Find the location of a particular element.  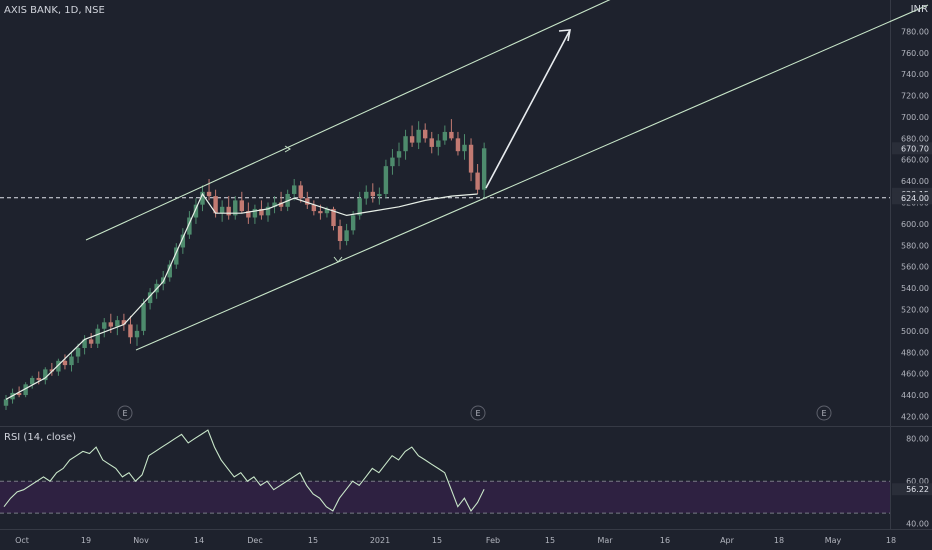

price-tick-label: 560.00 is located at coordinates (915, 267).